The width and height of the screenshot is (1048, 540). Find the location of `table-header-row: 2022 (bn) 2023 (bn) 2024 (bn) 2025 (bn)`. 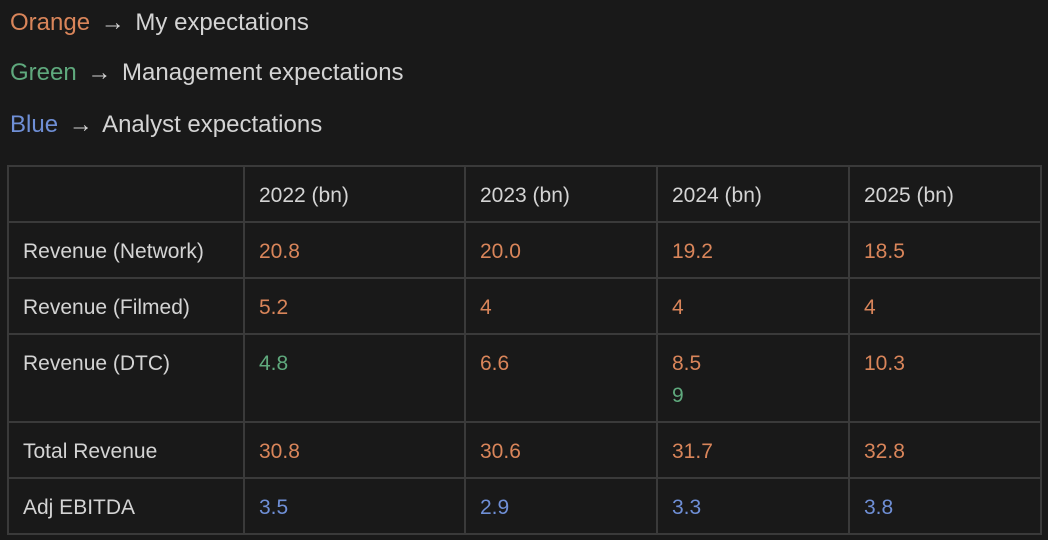

table-header-row: 2022 (bn) 2023 (bn) 2024 (bn) 2025 (bn) is located at coordinates (524, 194).